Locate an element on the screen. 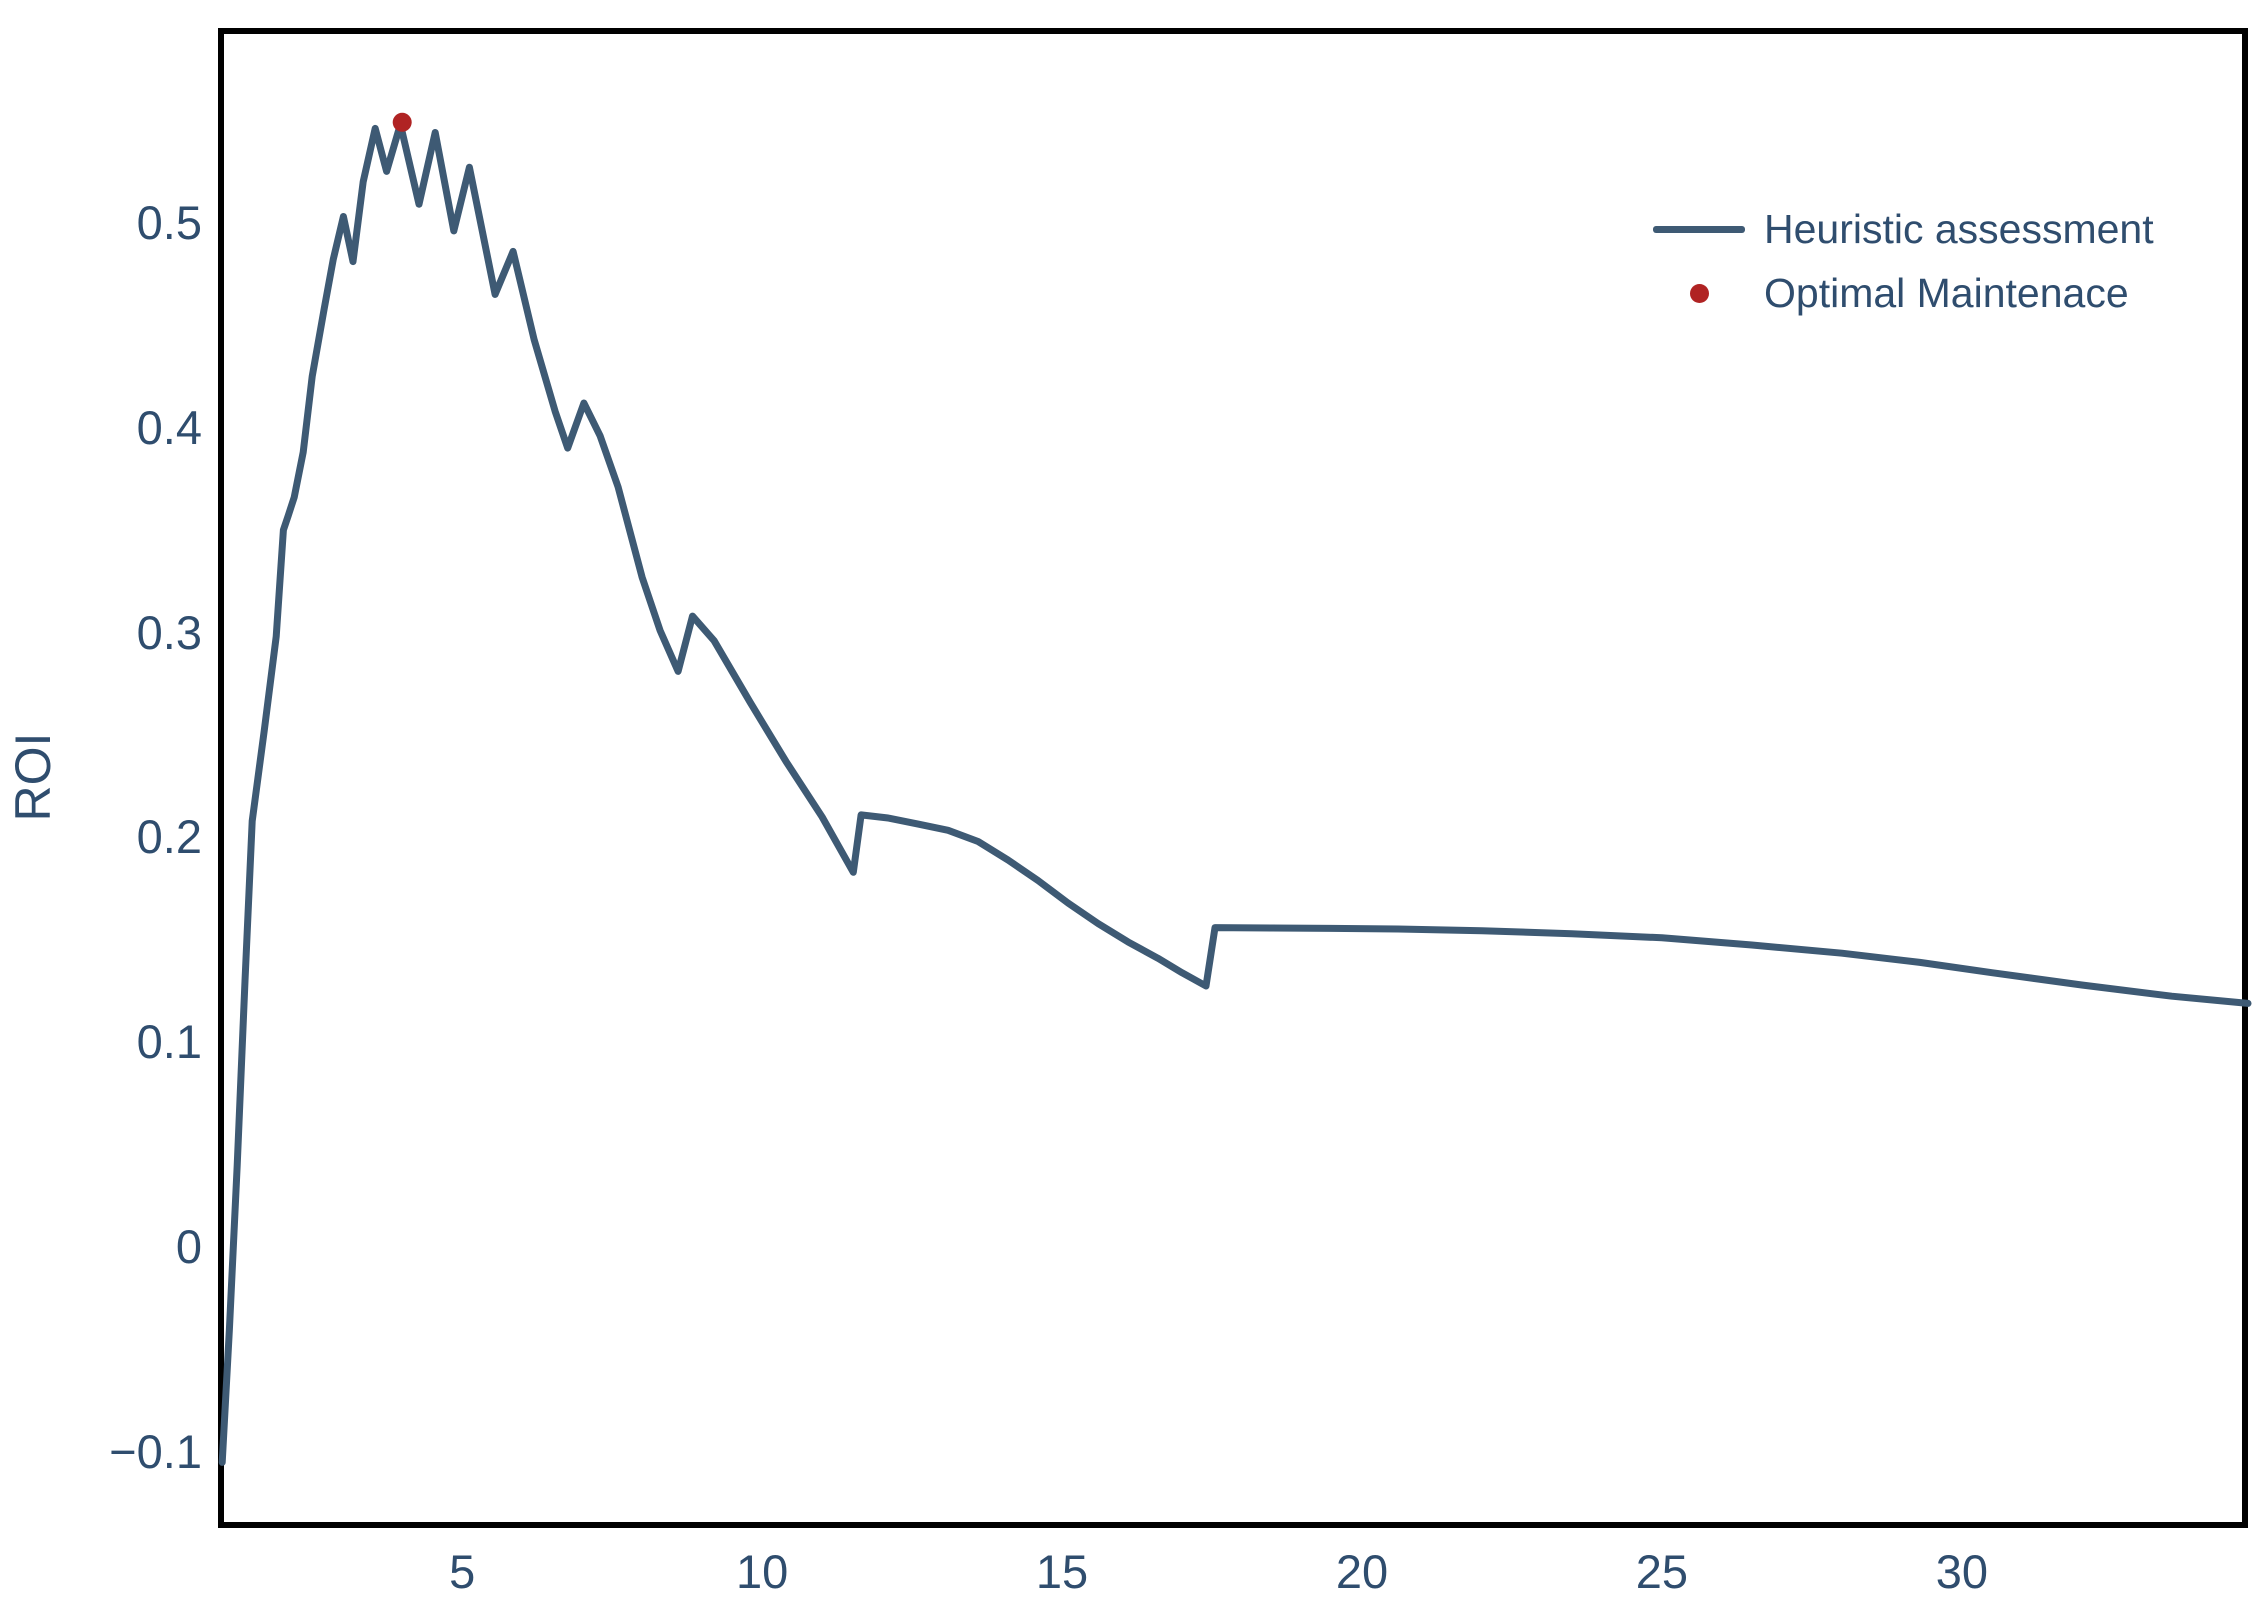 This screenshot has width=2265, height=1605. dot-marker-icon is located at coordinates (1699, 293).